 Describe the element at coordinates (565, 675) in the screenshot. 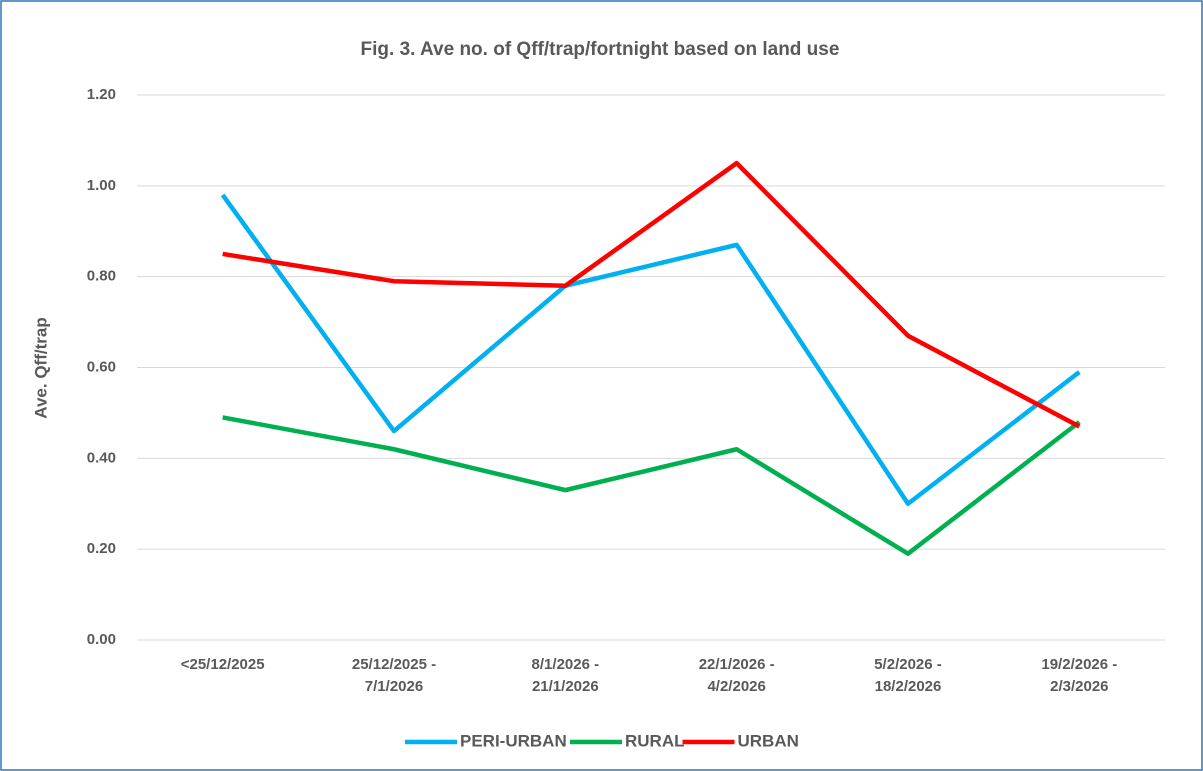

I see `x-tick-label: 8/1/2026 - 21/1/2026` at that location.